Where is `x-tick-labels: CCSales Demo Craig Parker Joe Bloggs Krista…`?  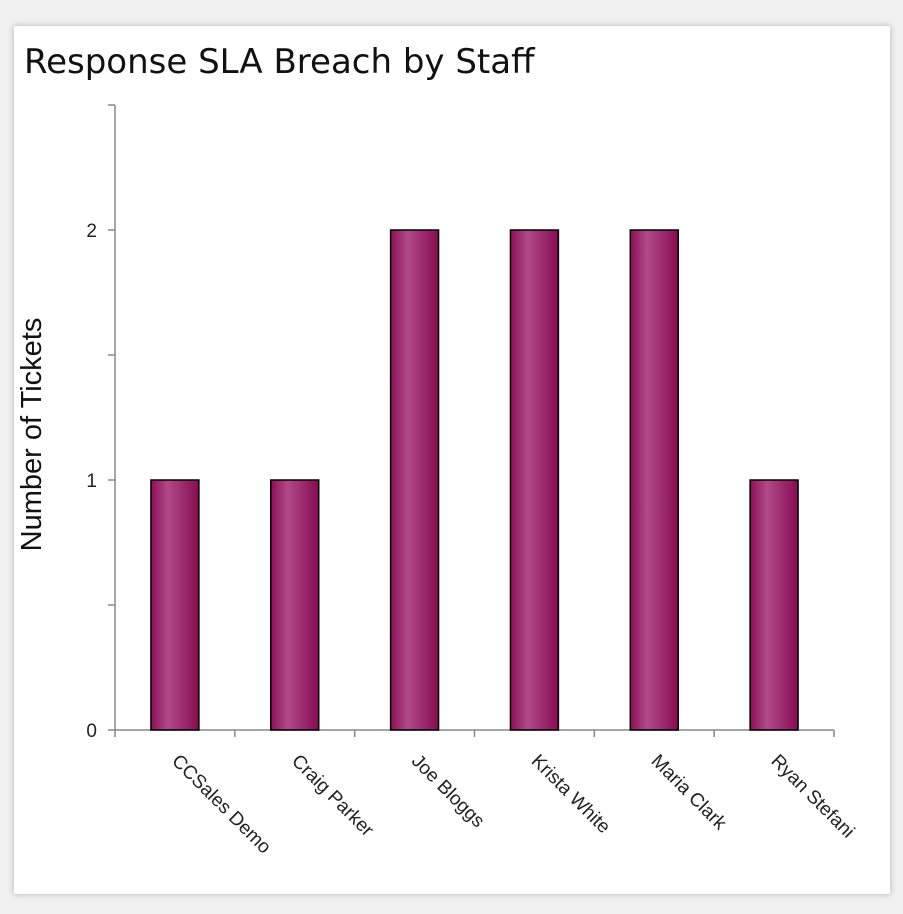
x-tick-labels: CCSales Demo Craig Parker Joe Bloggs Krista… is located at coordinates (512, 804).